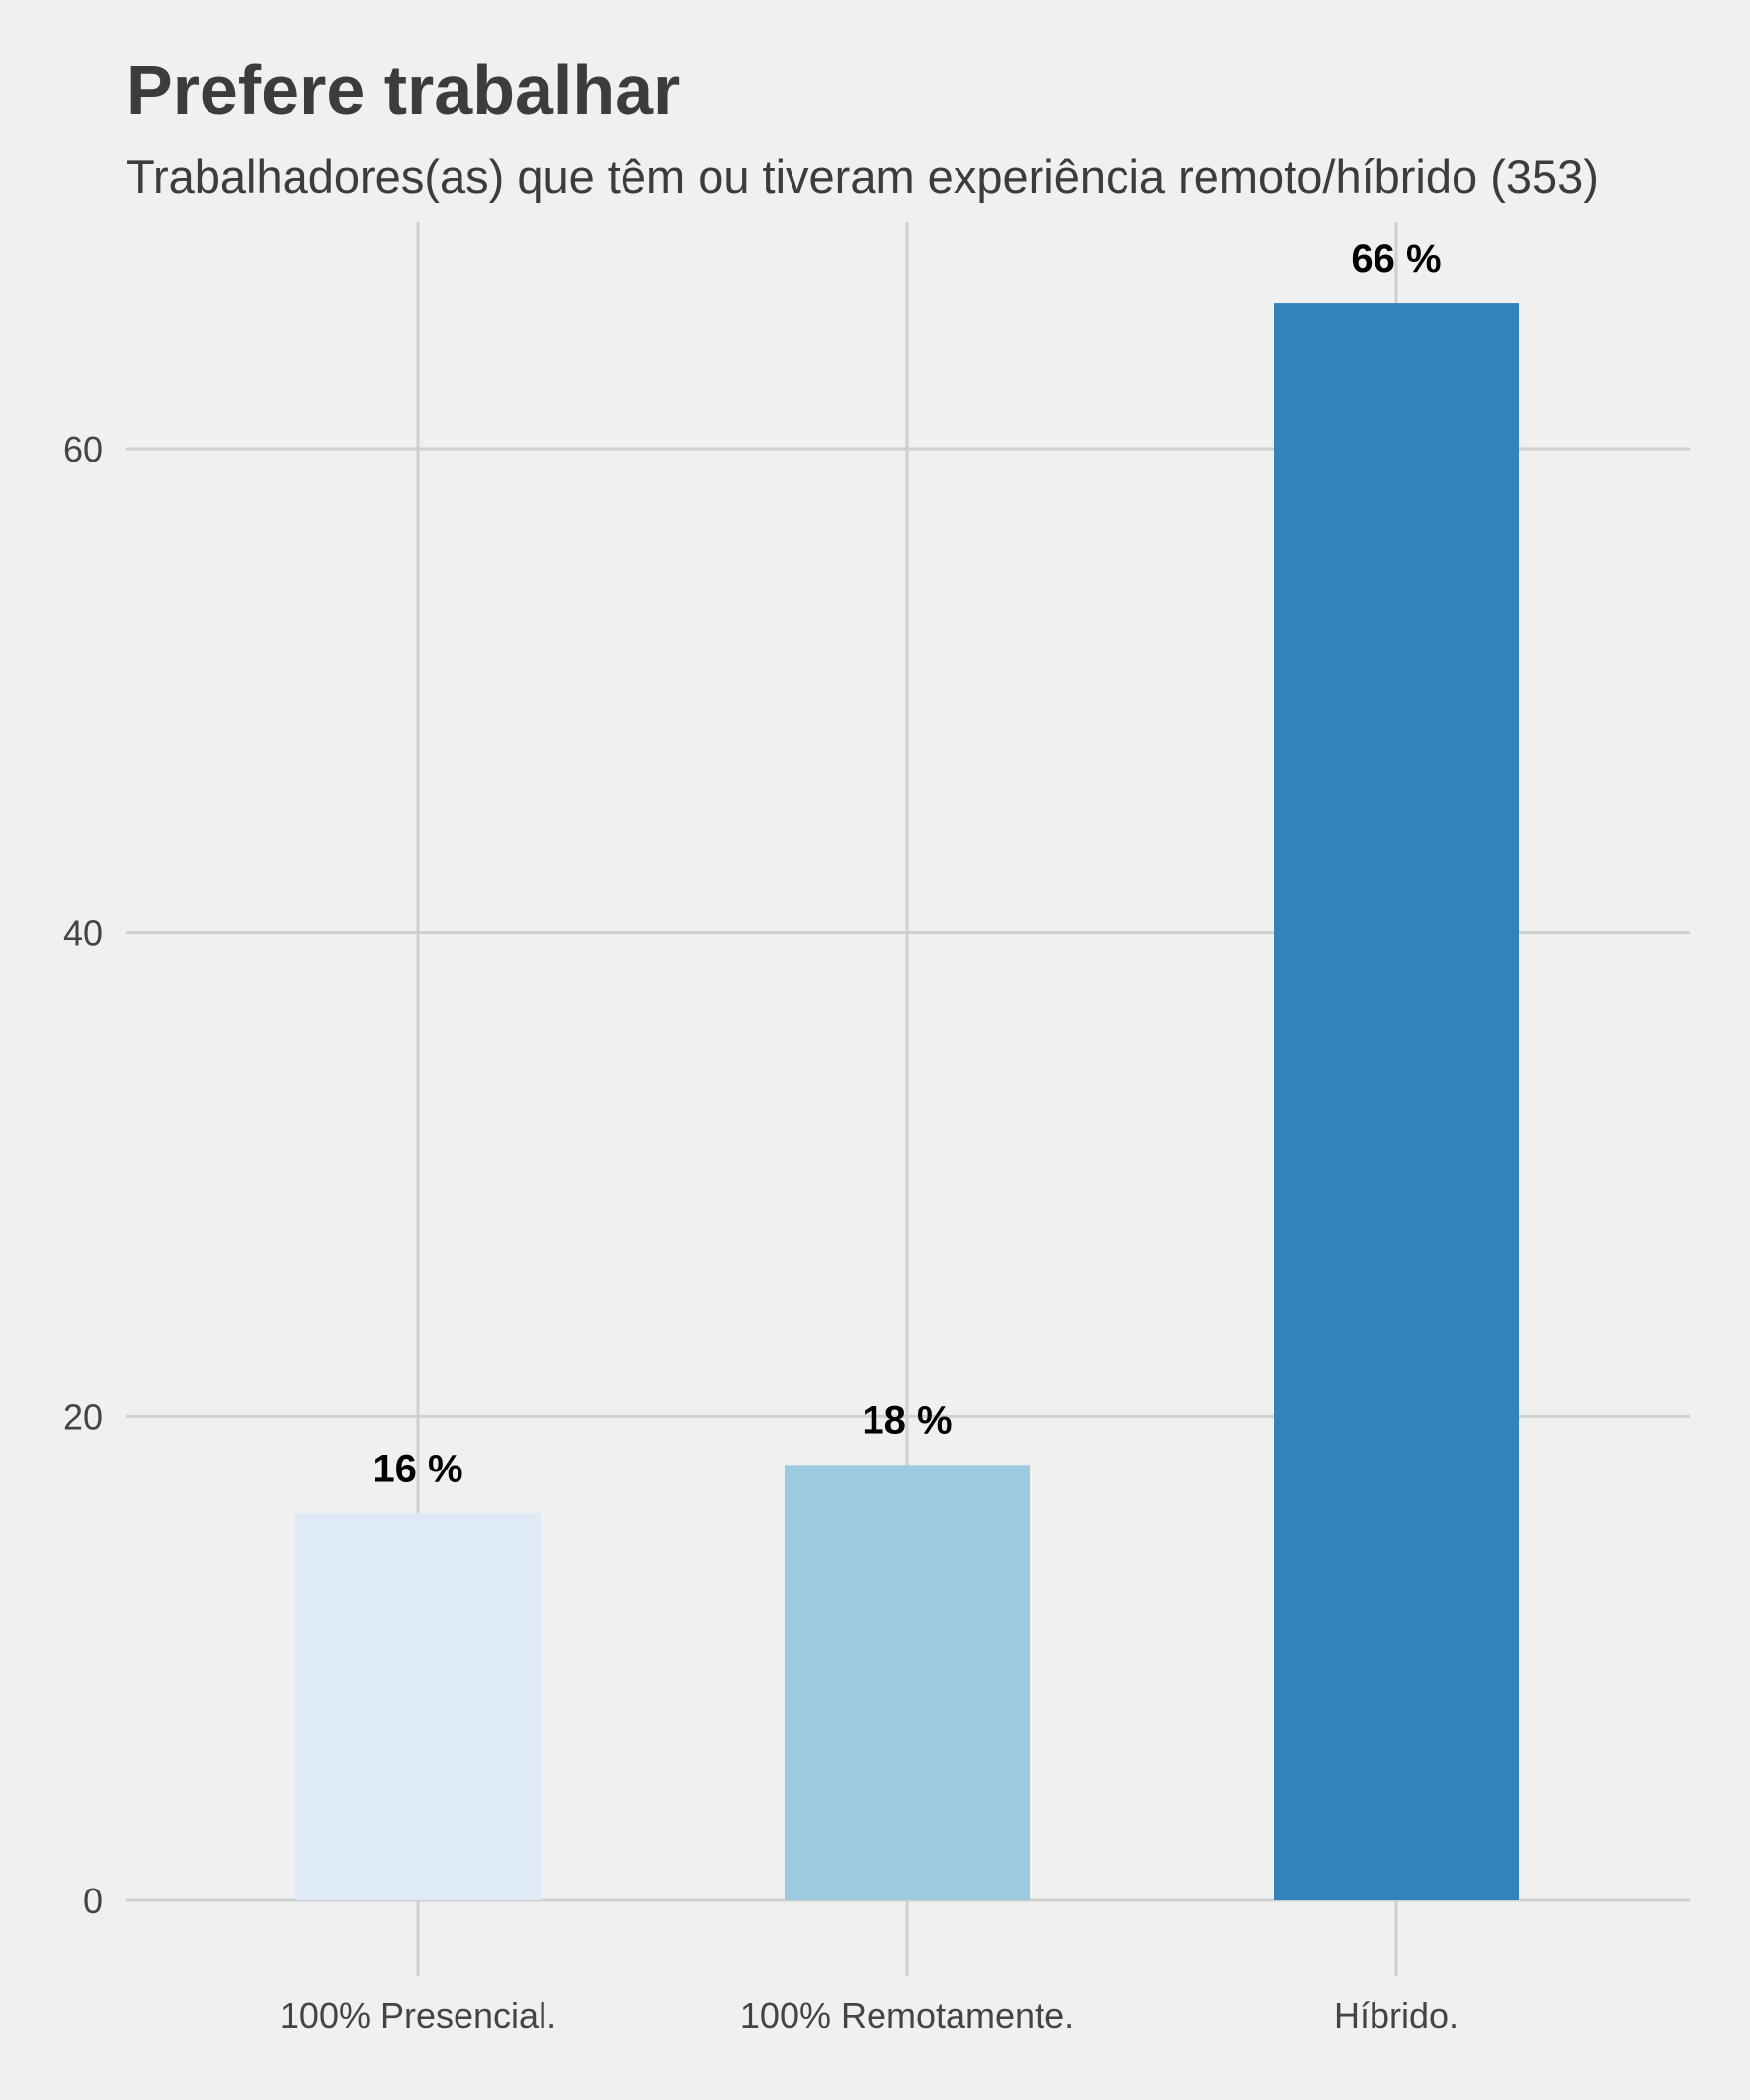 The height and width of the screenshot is (2100, 1750). What do you see at coordinates (93, 1901) in the screenshot?
I see `y-tick-label: 0` at bounding box center [93, 1901].